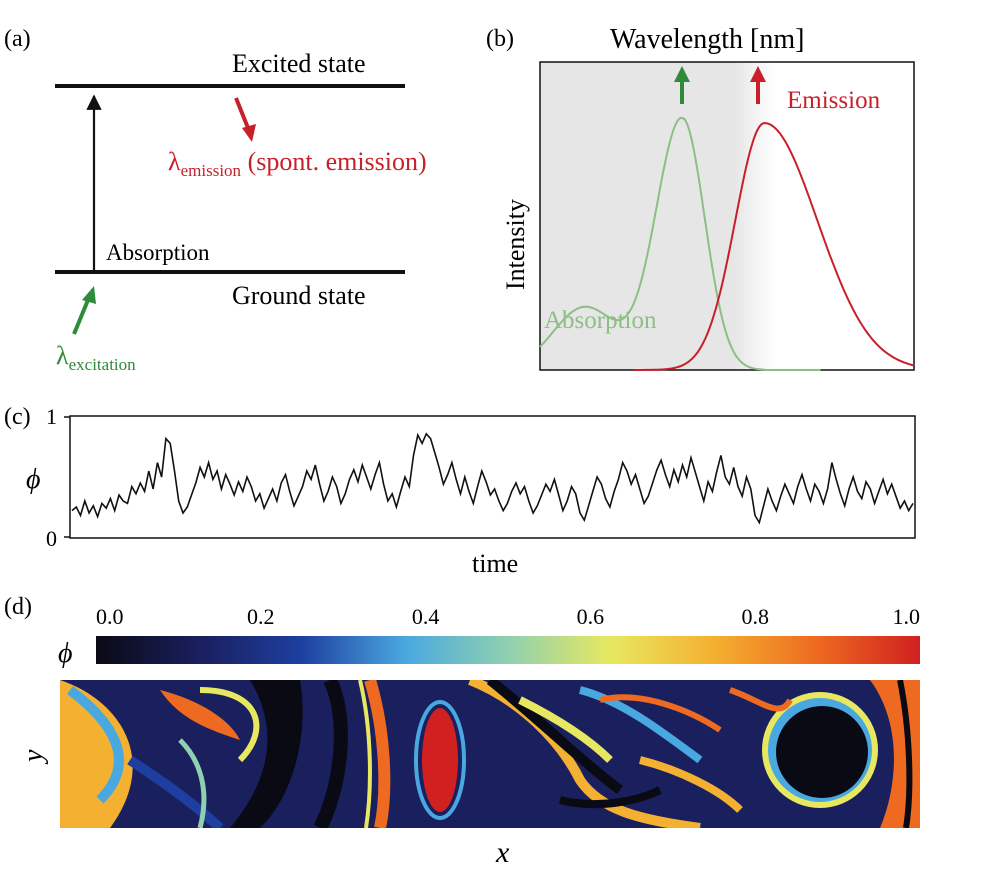 The height and width of the screenshot is (884, 987). I want to click on colorbar-tick-label: 1.0, so click(907, 616).